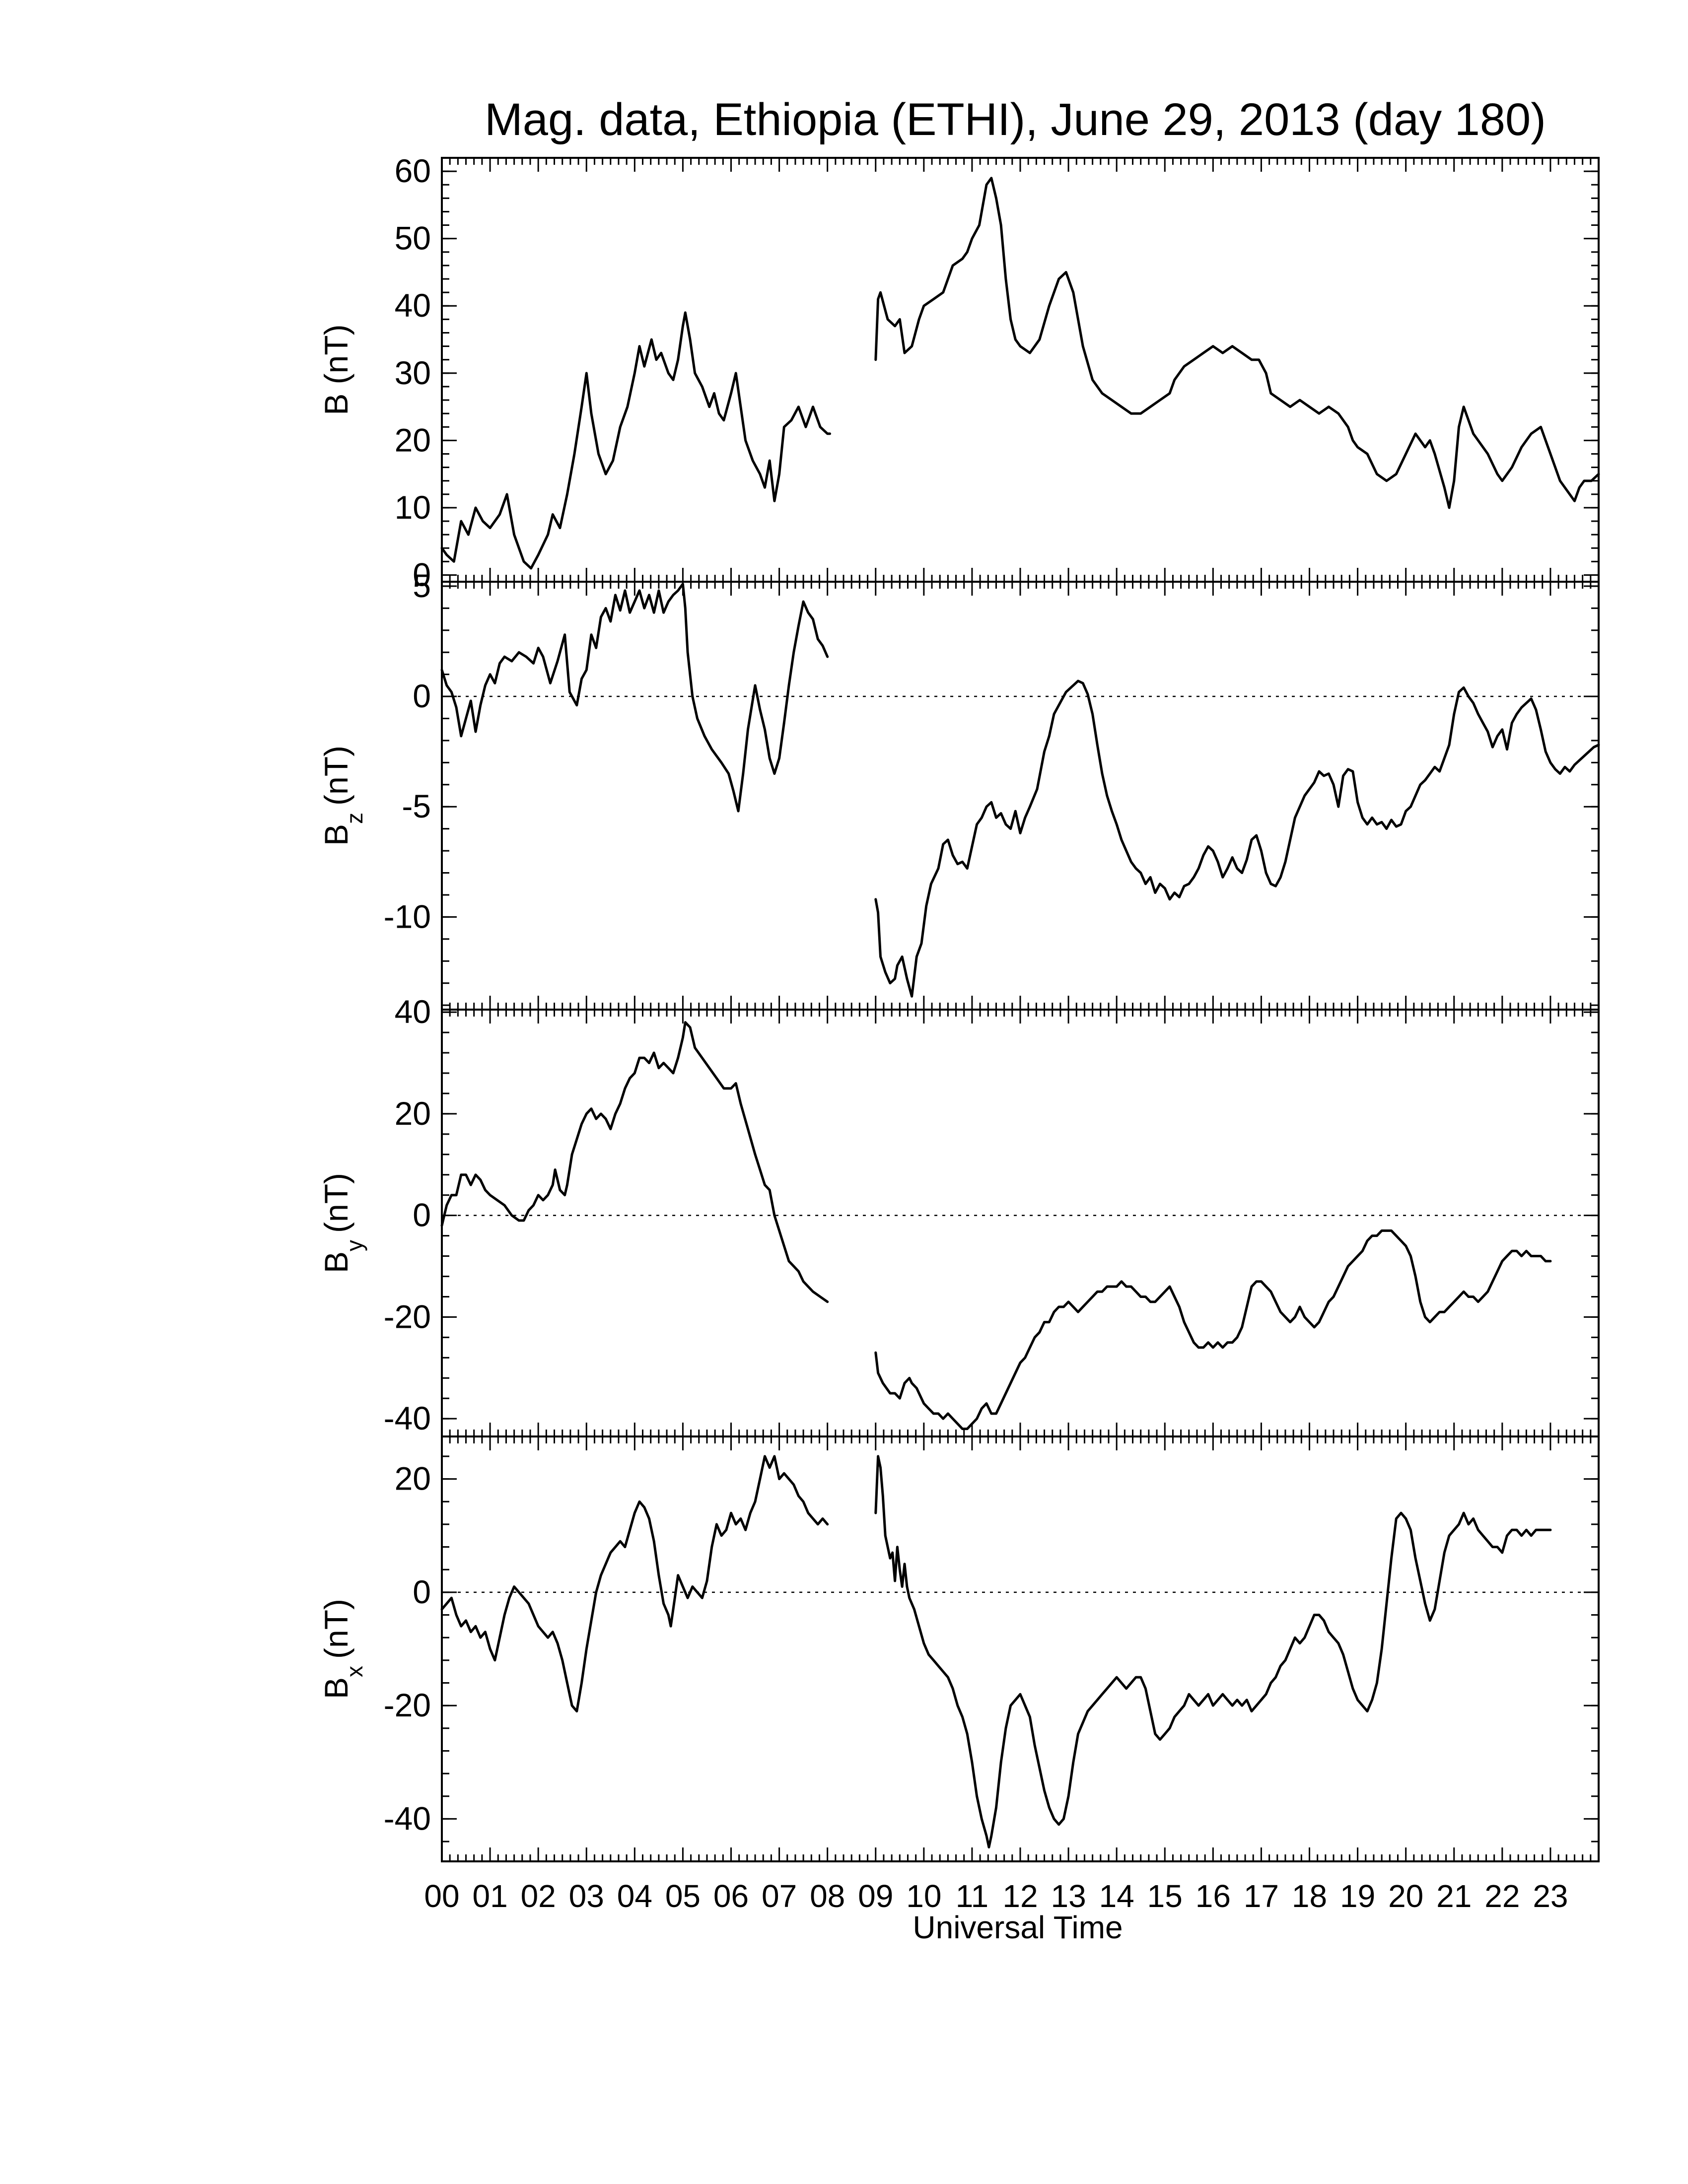 The width and height of the screenshot is (1688, 2184). What do you see at coordinates (923, 1896) in the screenshot?
I see `x-tick-label: 10` at bounding box center [923, 1896].